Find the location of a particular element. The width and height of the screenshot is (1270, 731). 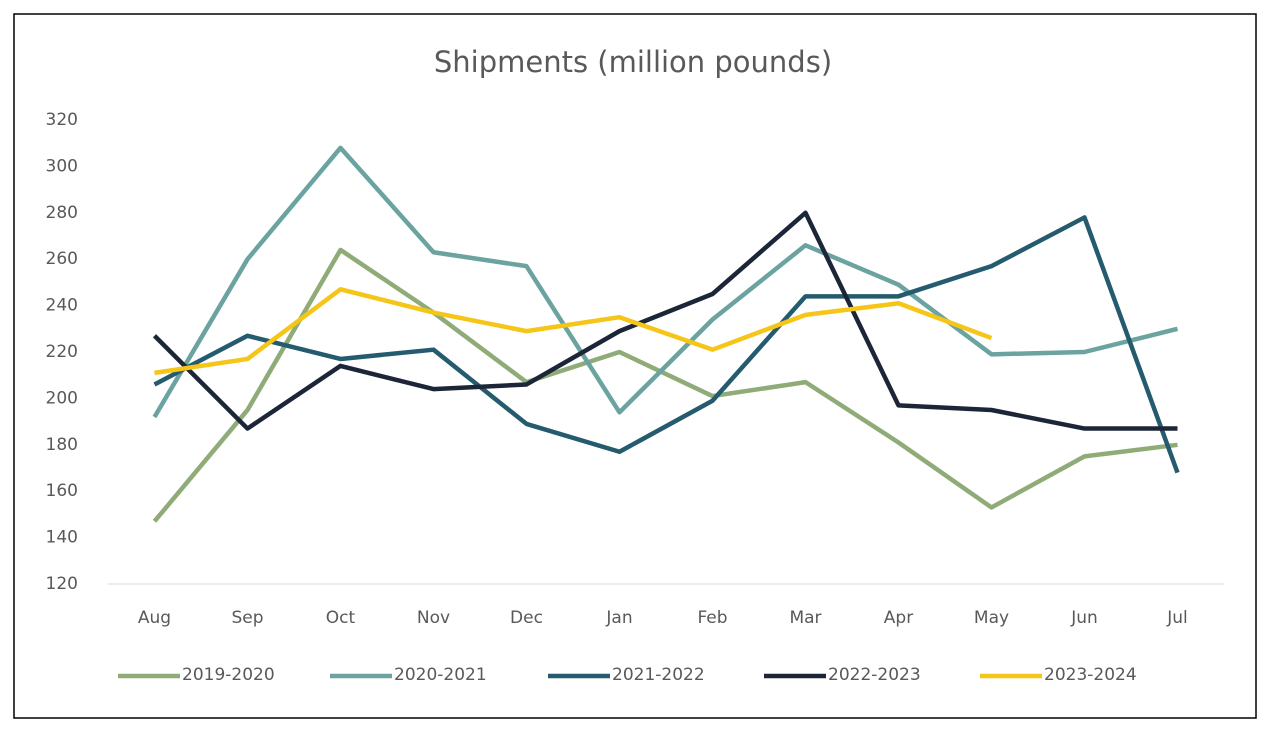

x-tick-label: Aug is located at coordinates (154, 618).